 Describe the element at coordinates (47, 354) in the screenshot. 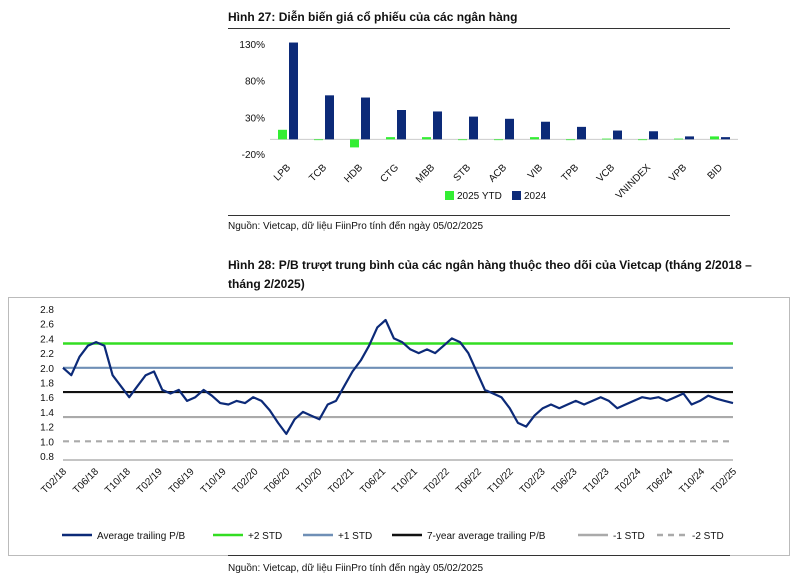

I see `y-tick-label: 2.2` at that location.